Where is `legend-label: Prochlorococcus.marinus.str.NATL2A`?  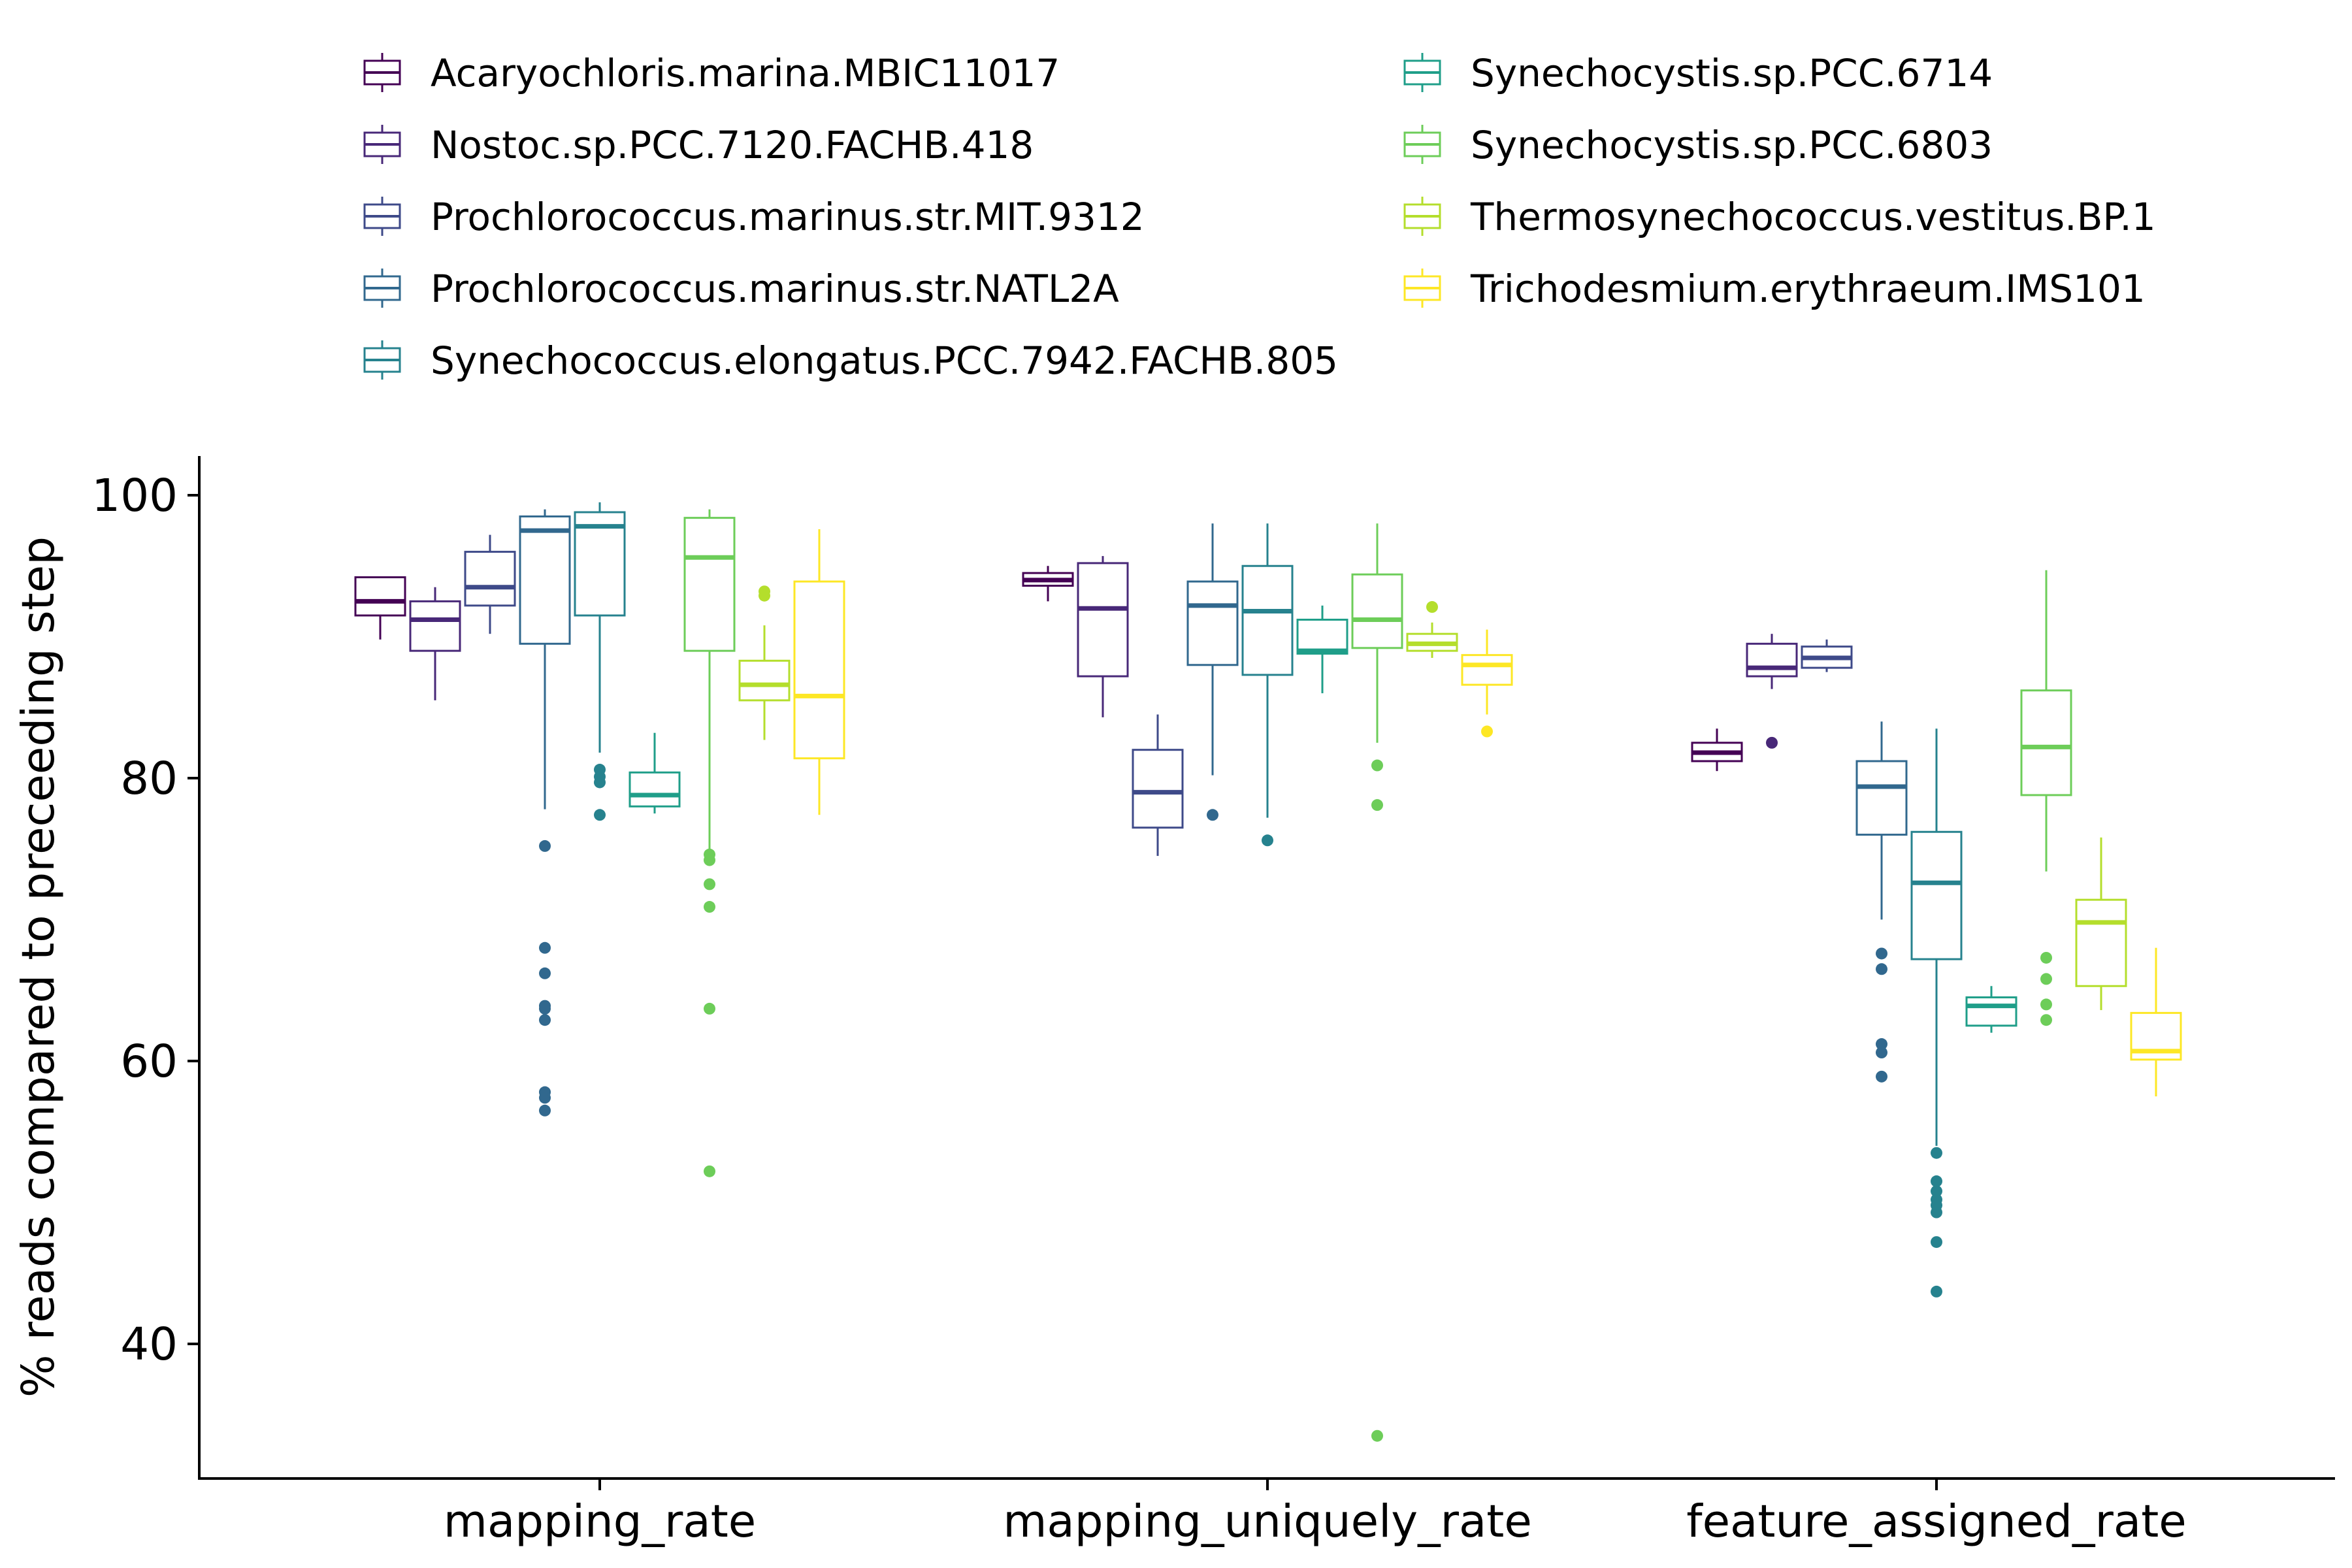
legend-label: Prochlorococcus.marinus.str.NATL2A is located at coordinates (775, 289).